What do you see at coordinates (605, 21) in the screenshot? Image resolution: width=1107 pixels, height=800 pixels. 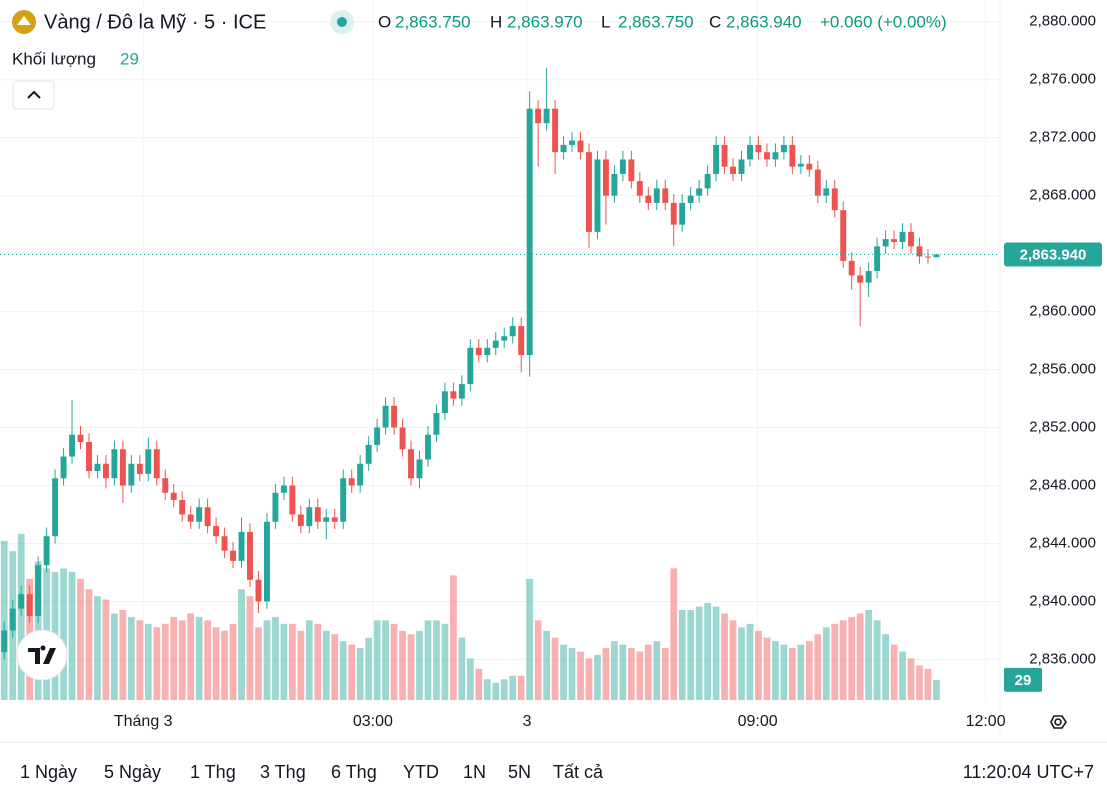 I see `ohlc-key: L` at bounding box center [605, 21].